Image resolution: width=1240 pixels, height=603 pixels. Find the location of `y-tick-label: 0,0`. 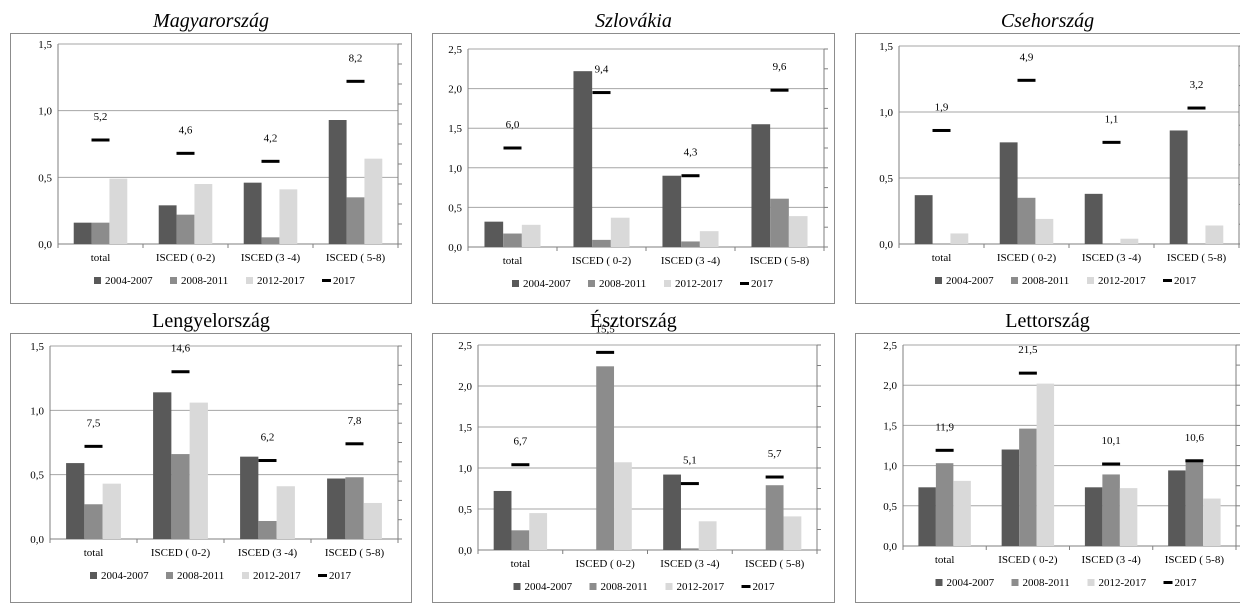

y-tick-label: 0,0 is located at coordinates (465, 551).